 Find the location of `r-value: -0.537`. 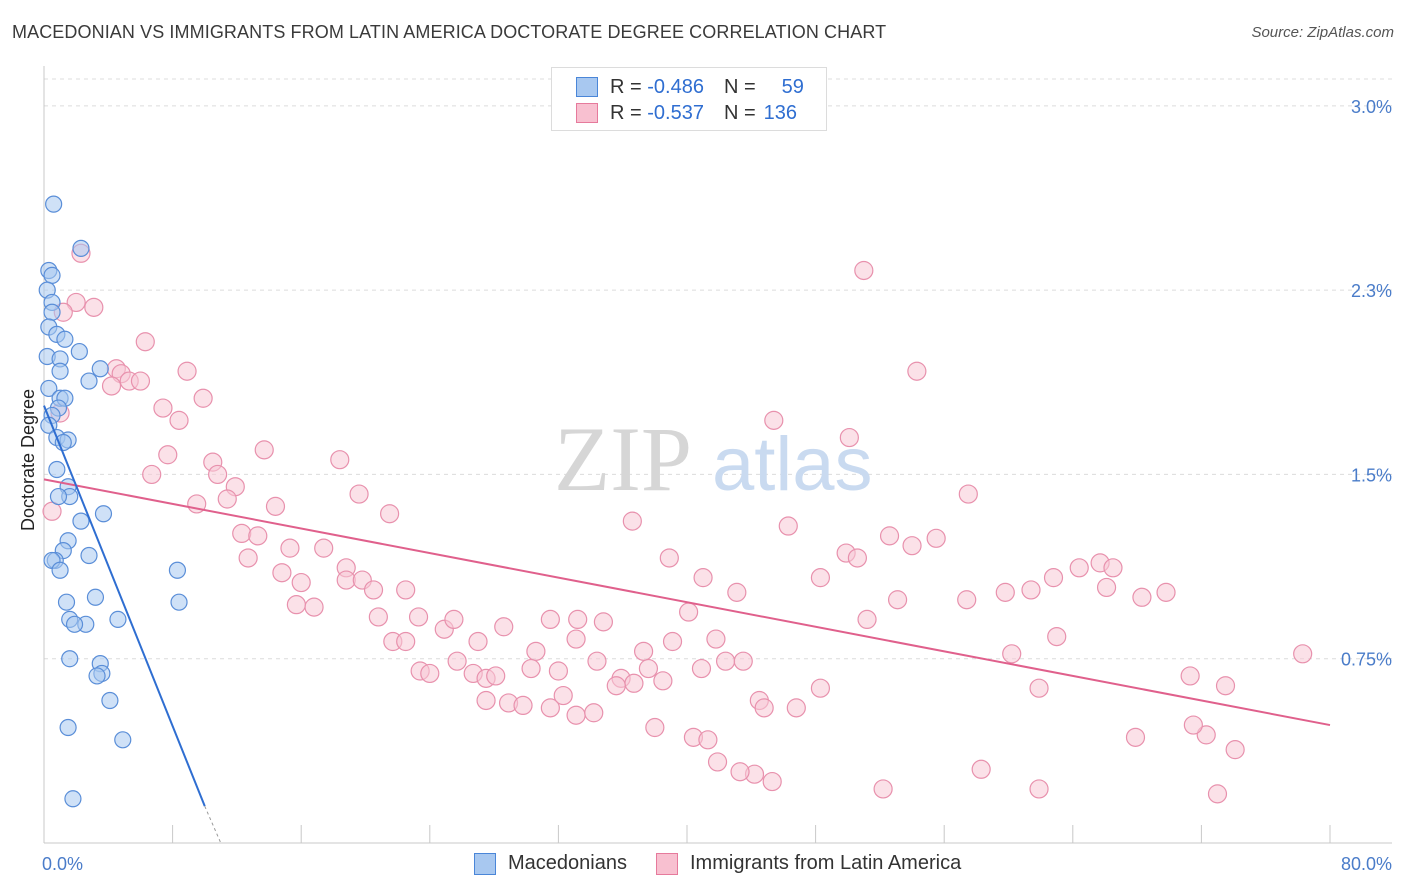

r-value: -0.537 is located at coordinates (675, 112).